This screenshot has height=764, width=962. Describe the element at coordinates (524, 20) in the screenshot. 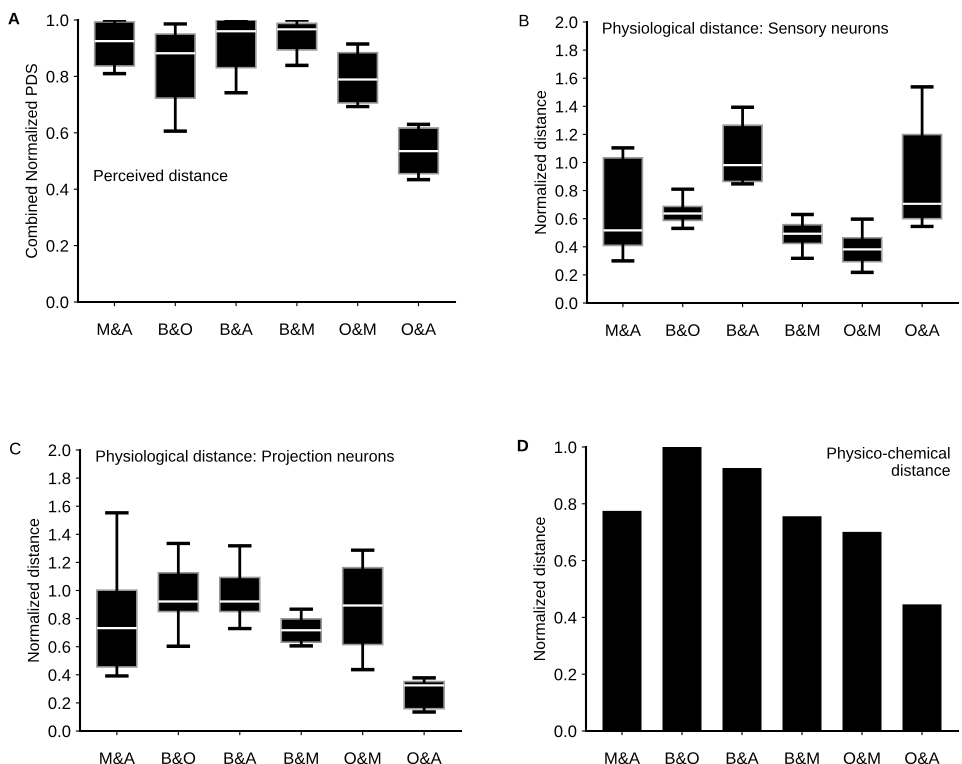

I see `text: B` at that location.